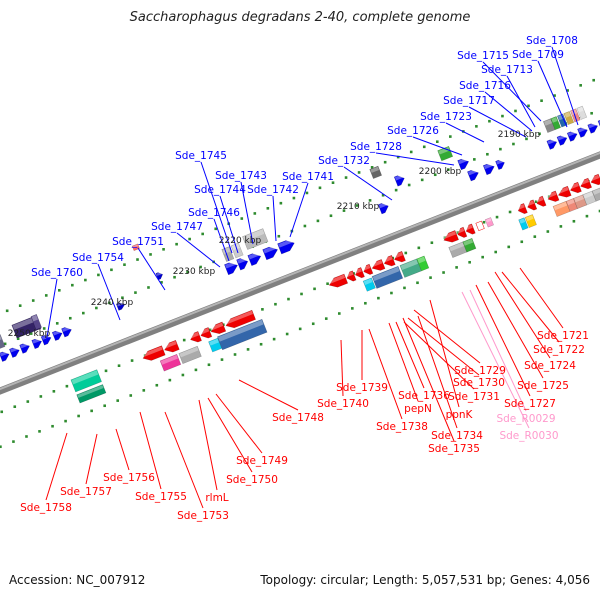 The width and height of the screenshot is (600, 600). I want to click on gene-label: Sde_1753, so click(203, 516).